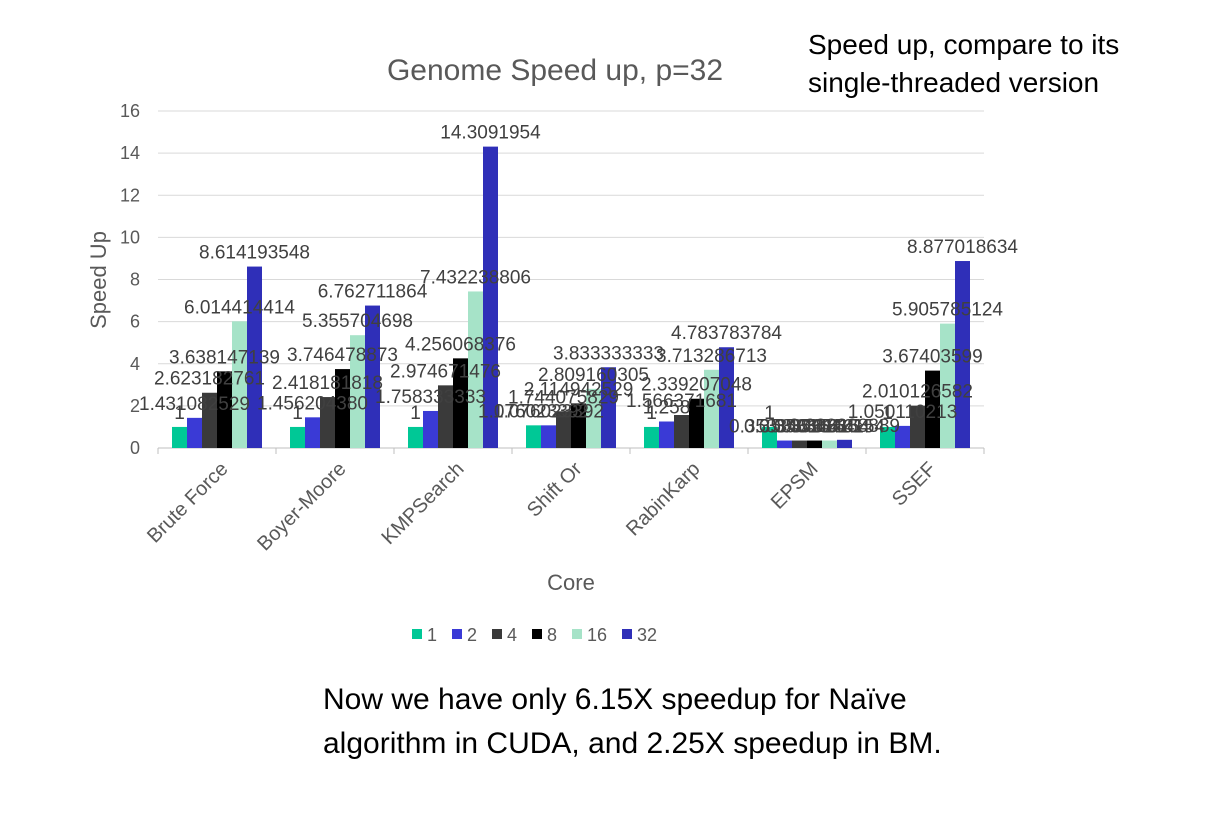 The image size is (1217, 822). I want to click on data-label: 5.355704698, so click(357, 321).